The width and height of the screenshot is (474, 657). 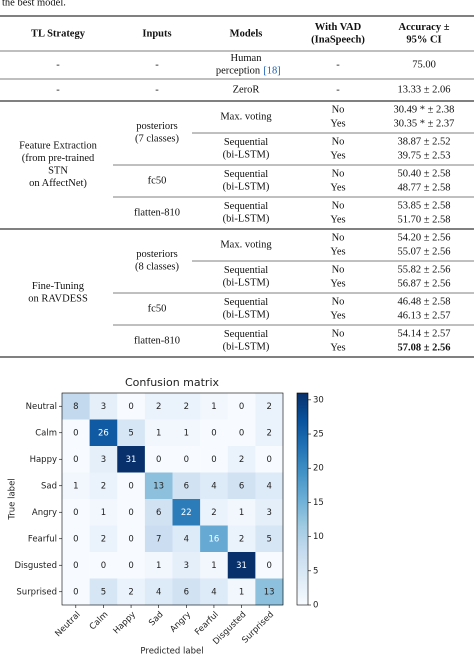 I want to click on strategy-cell: Fine-Tuning, so click(x=58, y=286).